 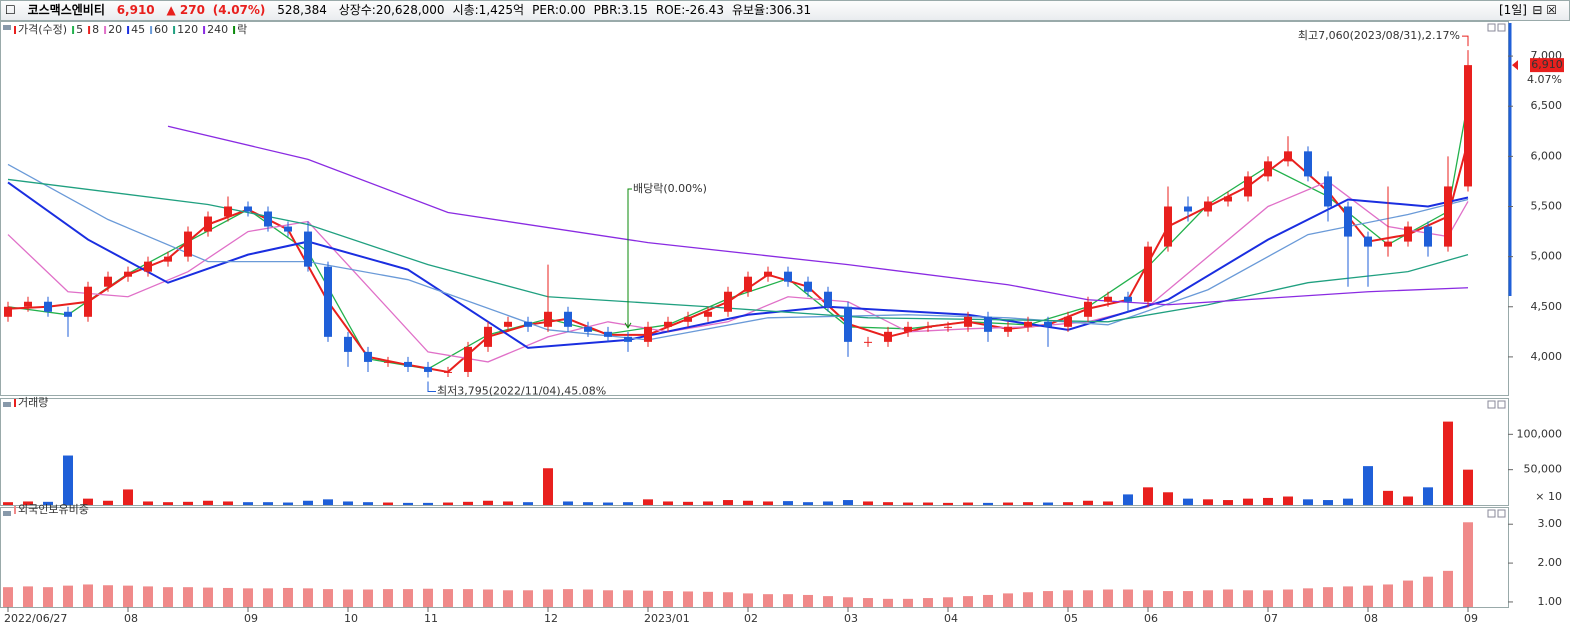 I want to click on stat: PBR:3.15, so click(x=620, y=10).